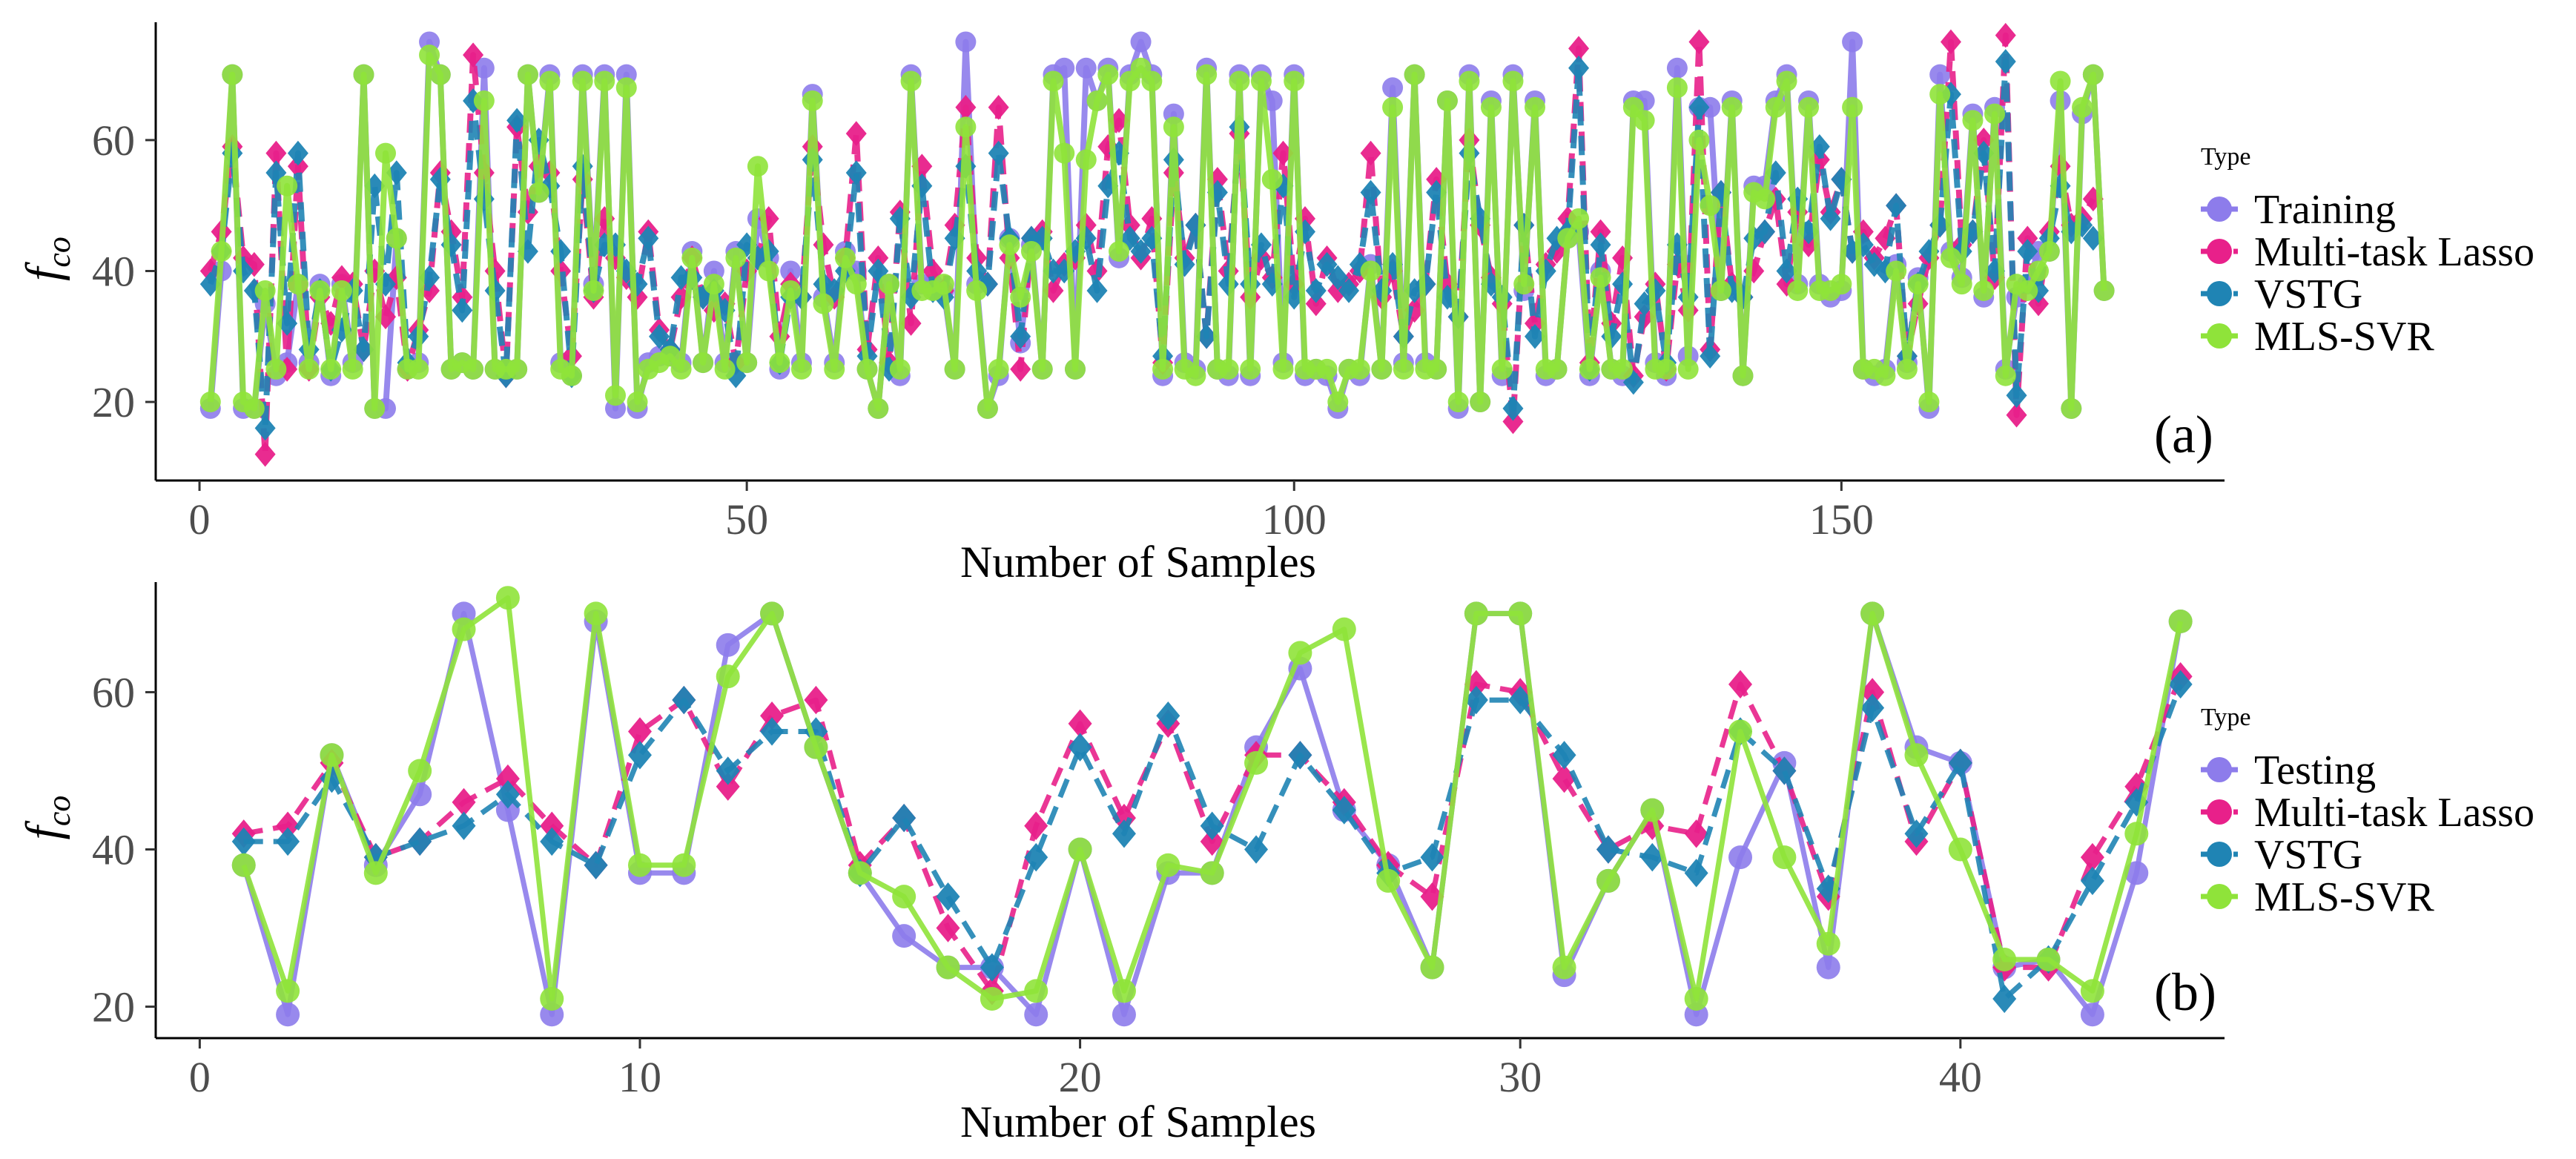 Image resolution: width=2576 pixels, height=1159 pixels. Describe the element at coordinates (59, 811) in the screenshot. I see `y-axis-title-sub: co` at that location.